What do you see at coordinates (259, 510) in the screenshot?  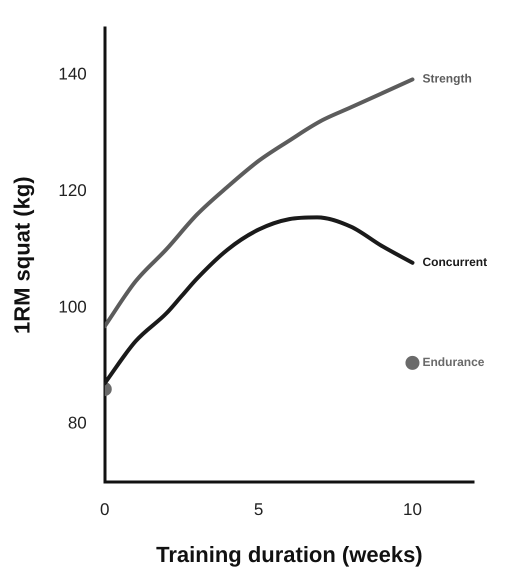 I see `x-tick-label: 5` at bounding box center [259, 510].